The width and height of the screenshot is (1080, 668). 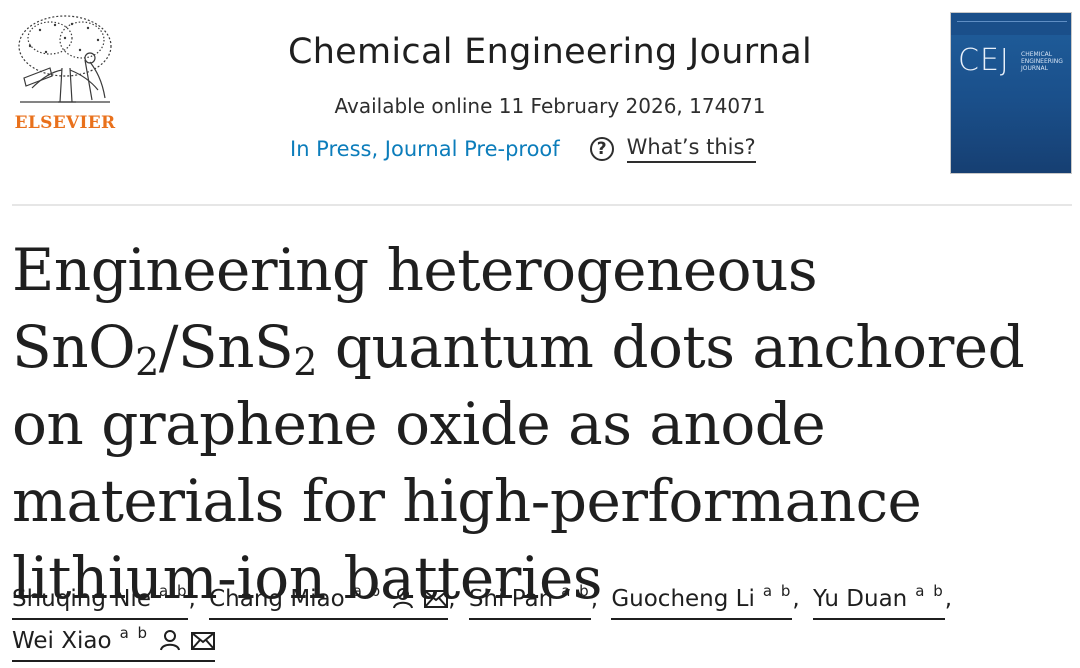 What do you see at coordinates (65, 123) in the screenshot?
I see `publisher-name: ELSEVIER` at bounding box center [65, 123].